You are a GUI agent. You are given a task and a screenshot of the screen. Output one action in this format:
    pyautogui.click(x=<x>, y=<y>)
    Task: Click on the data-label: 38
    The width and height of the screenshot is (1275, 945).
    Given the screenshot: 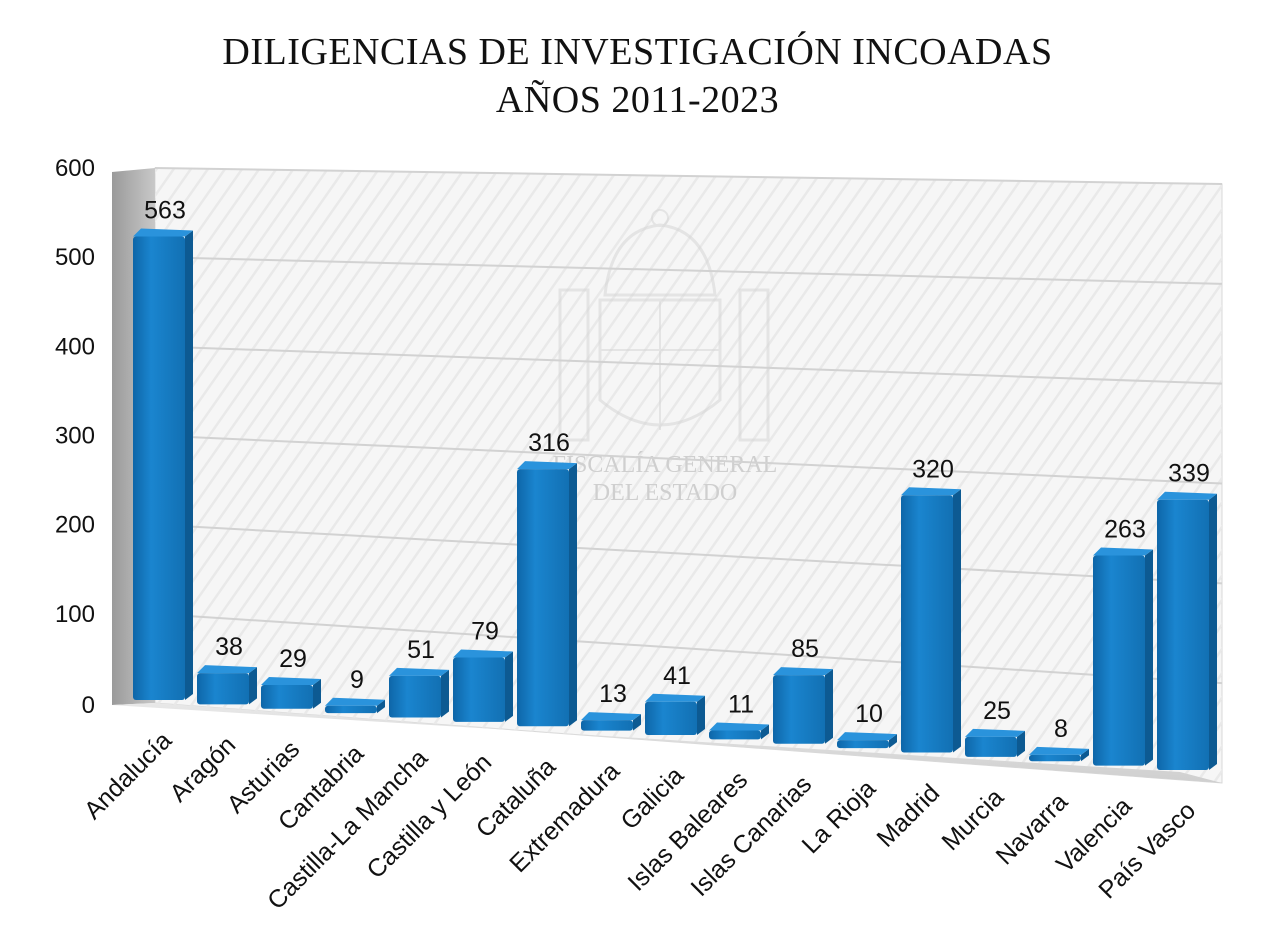 What is the action you would take?
    pyautogui.click(x=229, y=647)
    